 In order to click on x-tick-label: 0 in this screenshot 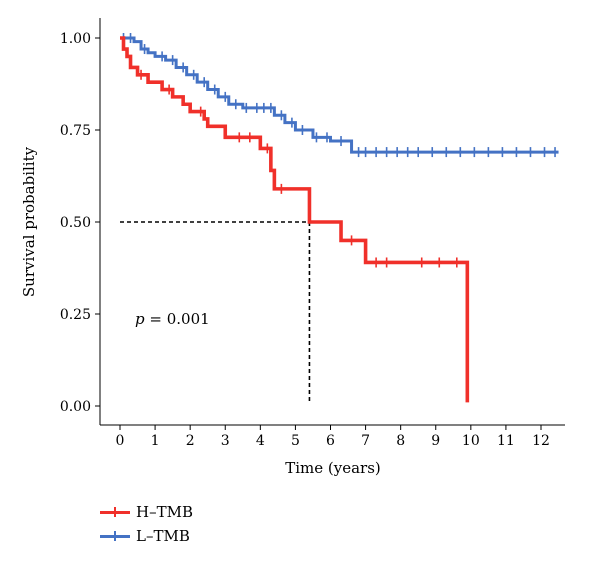, I will do `click(120, 441)`.